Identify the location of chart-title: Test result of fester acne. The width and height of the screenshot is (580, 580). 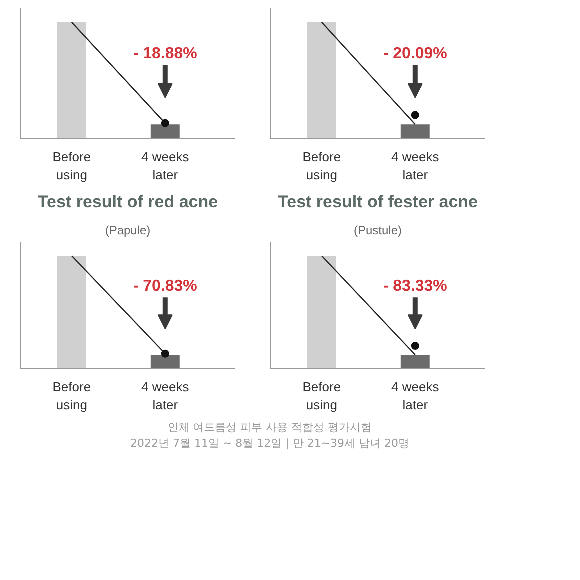
(378, 202).